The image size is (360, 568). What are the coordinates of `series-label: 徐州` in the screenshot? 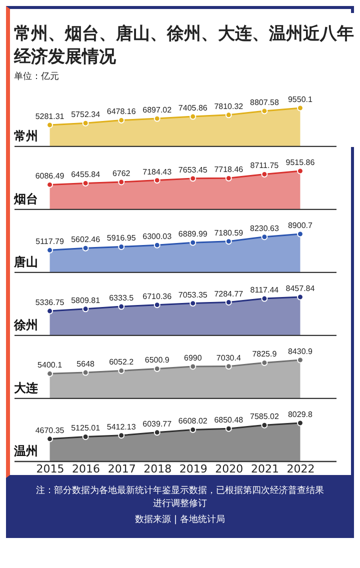 It's located at (25, 325).